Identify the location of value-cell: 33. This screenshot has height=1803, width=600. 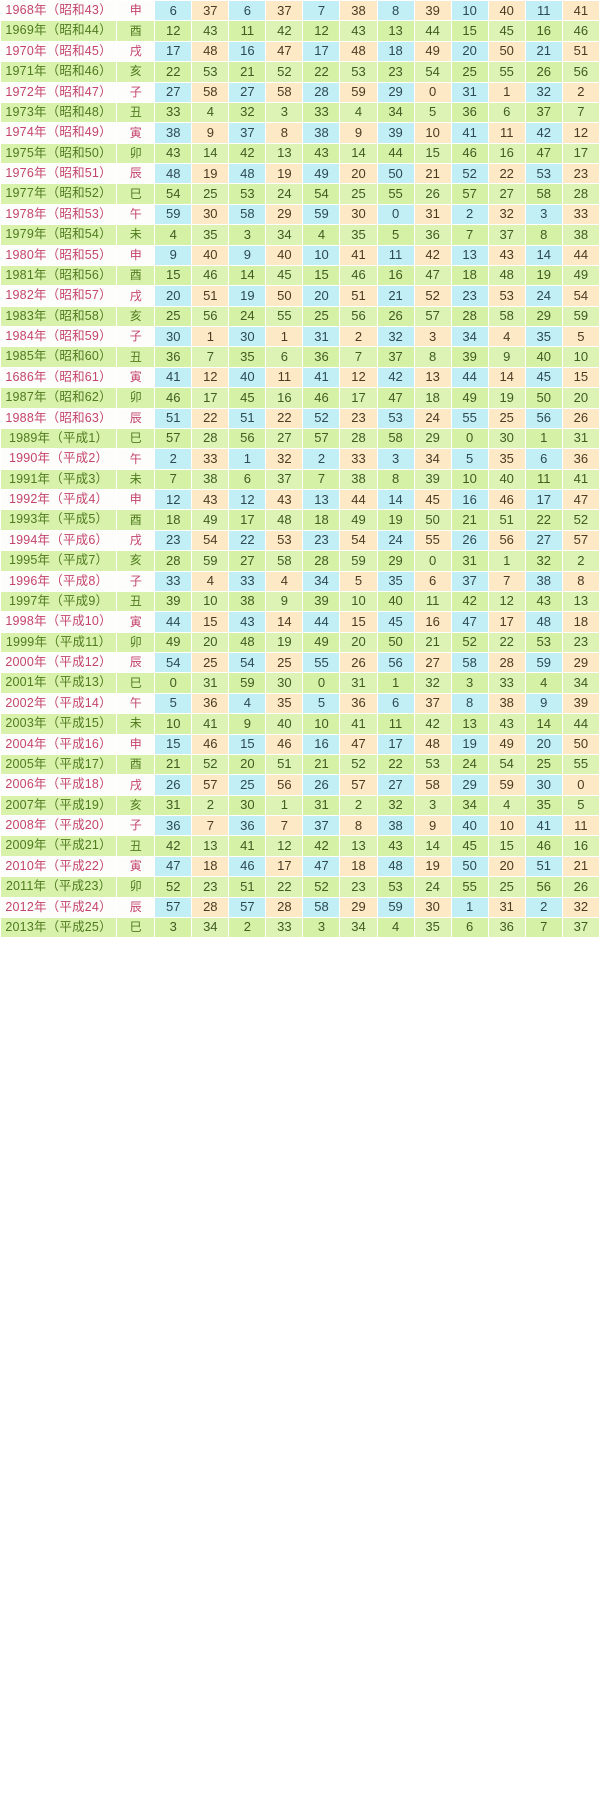
(358, 459).